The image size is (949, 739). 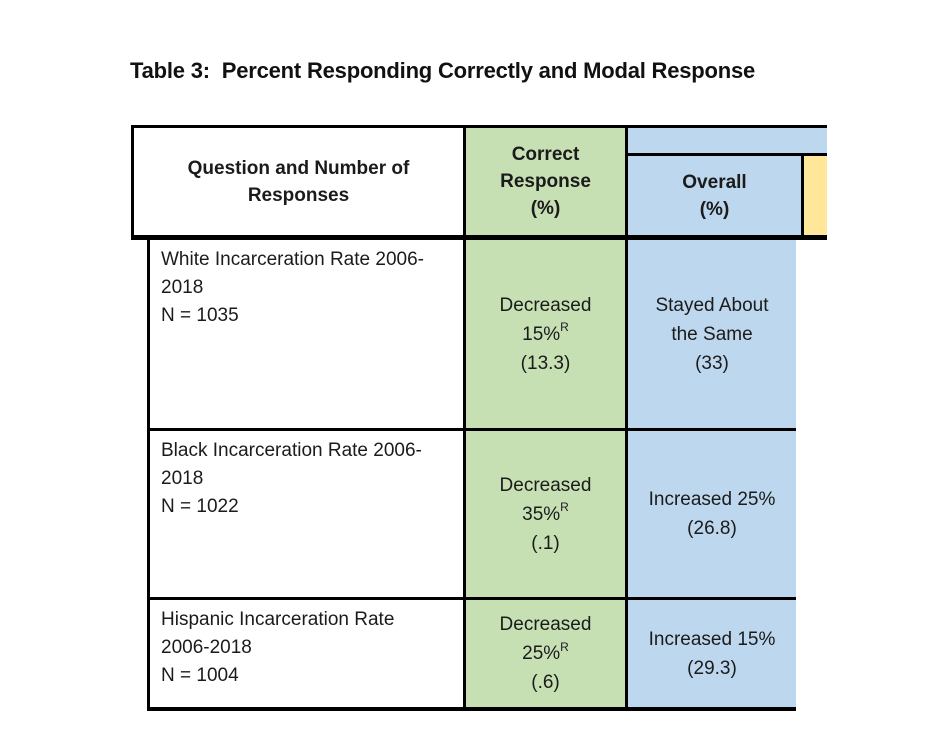 I want to click on correct-response-cell: Decreased 15%R (13.3), so click(x=547, y=334).